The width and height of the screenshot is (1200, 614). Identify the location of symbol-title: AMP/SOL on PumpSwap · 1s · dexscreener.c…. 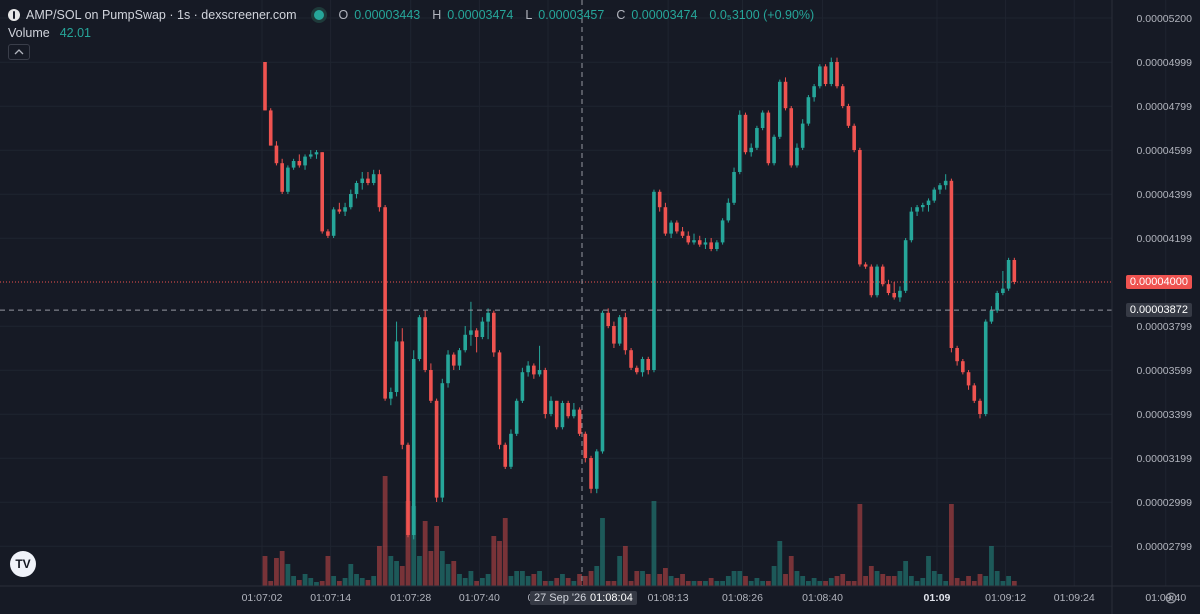
(161, 15).